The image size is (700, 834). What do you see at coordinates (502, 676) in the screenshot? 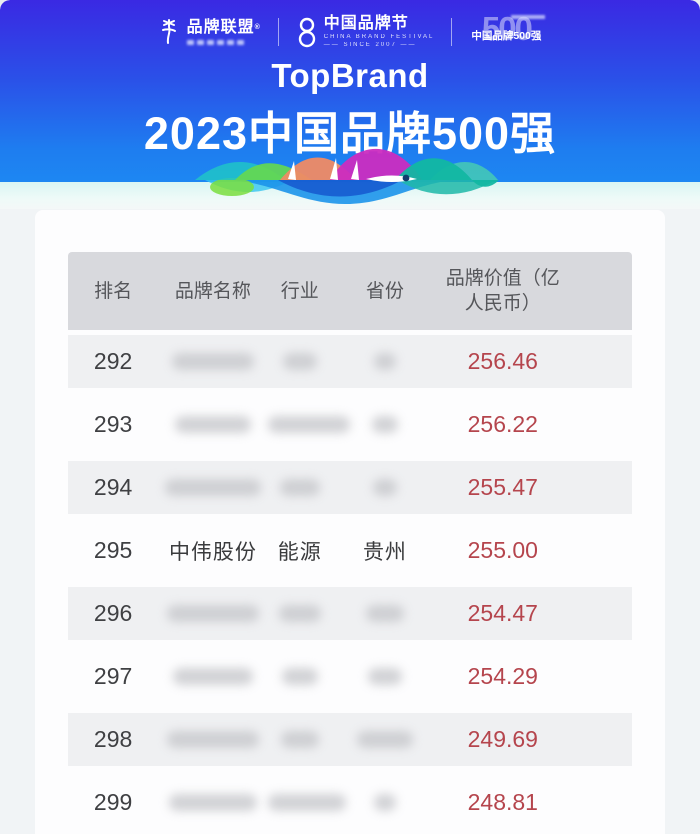
I see `value-cell: 254.29` at bounding box center [502, 676].